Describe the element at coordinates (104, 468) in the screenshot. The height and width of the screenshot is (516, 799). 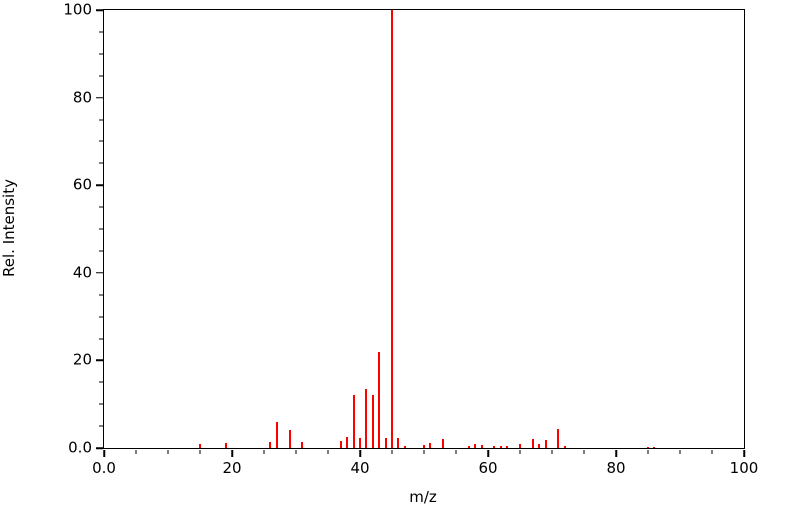
I see `x-axis-tick-label-0: 0.0` at that location.